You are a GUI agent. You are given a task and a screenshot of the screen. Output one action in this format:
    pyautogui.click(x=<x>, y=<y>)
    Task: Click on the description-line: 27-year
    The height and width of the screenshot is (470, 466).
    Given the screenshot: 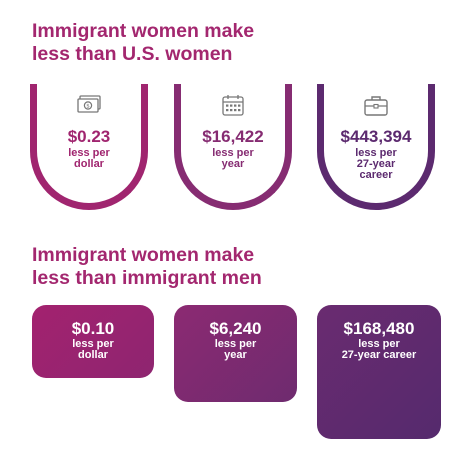 What is the action you would take?
    pyautogui.click(x=376, y=164)
    